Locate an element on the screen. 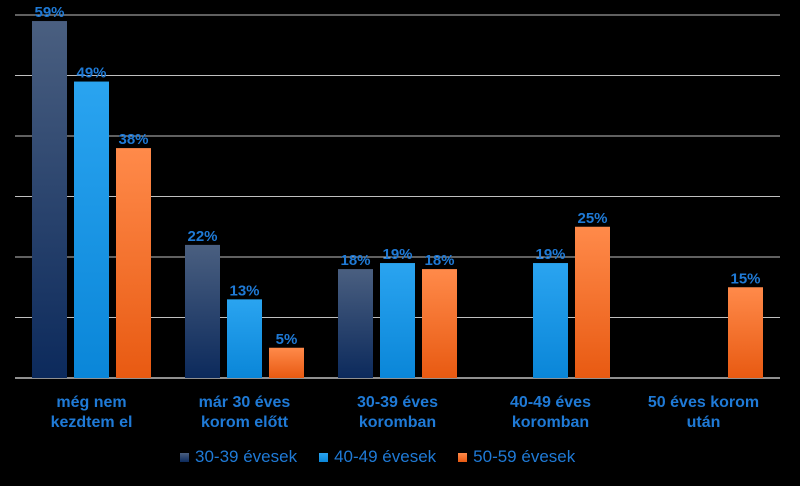 Image resolution: width=800 pixels, height=486 pixels. category-label: még nem kezdtem el is located at coordinates (92, 412).